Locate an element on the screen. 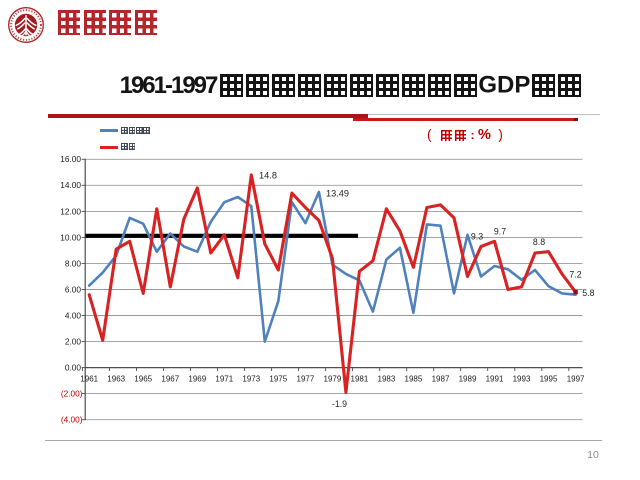  svg-text: 1991 is located at coordinates (495, 378).